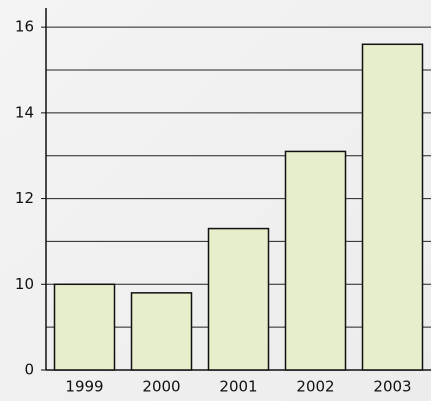 Image resolution: width=431 pixels, height=401 pixels. I want to click on y-tick-label: 0, so click(29, 370).